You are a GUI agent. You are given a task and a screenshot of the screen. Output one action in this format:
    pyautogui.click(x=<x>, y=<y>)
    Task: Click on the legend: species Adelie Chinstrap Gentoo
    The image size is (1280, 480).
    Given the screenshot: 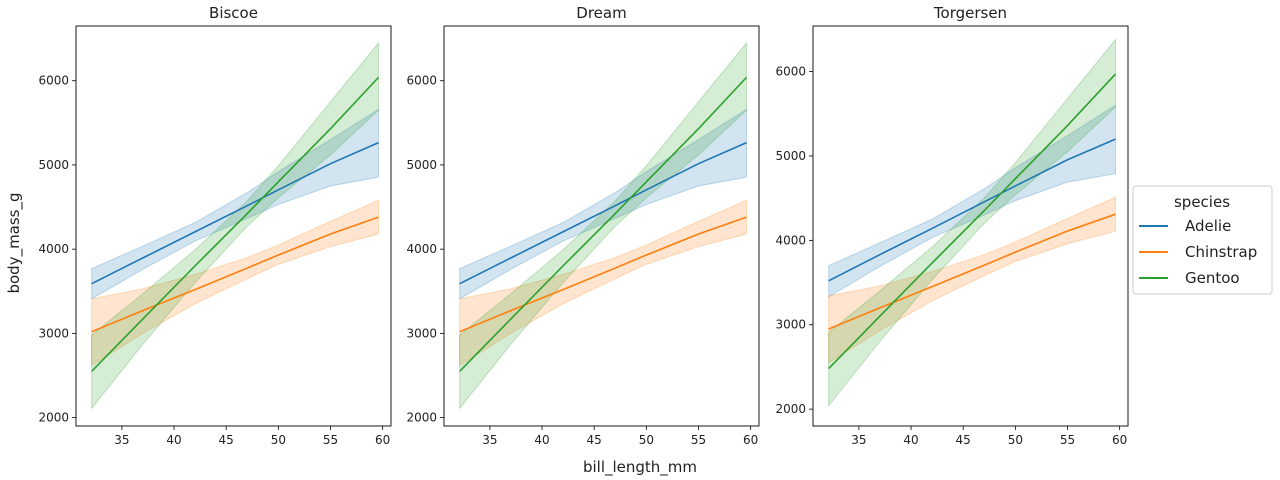 What is the action you would take?
    pyautogui.click(x=1202, y=240)
    